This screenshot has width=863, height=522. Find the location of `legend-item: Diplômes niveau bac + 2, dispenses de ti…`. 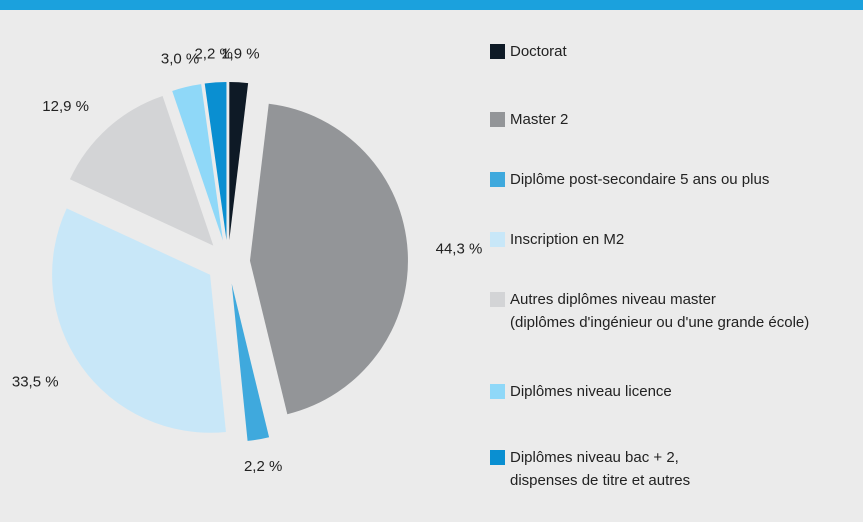

legend-item: Diplômes niveau bac + 2, dispenses de ti… is located at coordinates (590, 469).